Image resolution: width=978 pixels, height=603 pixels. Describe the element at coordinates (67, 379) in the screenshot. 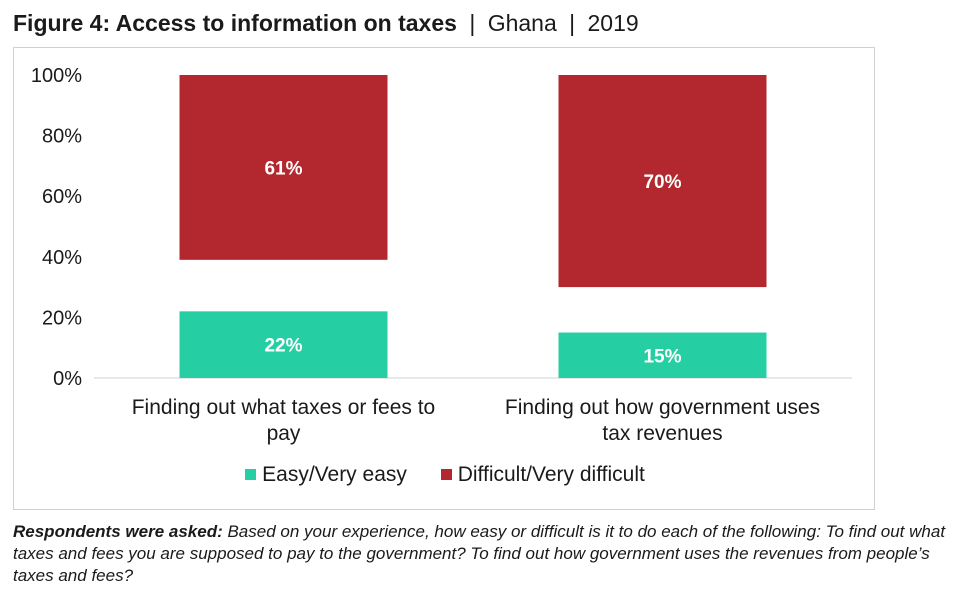

I see `y-tick-label: 0%` at that location.